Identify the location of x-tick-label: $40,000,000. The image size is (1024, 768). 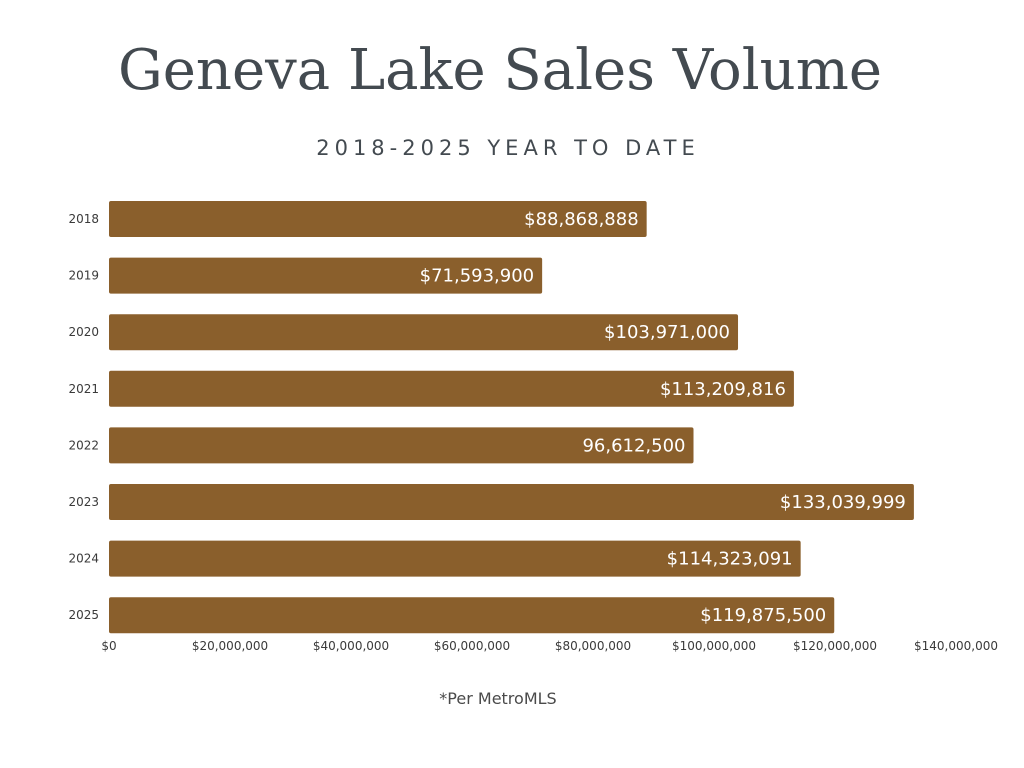
(351, 646).